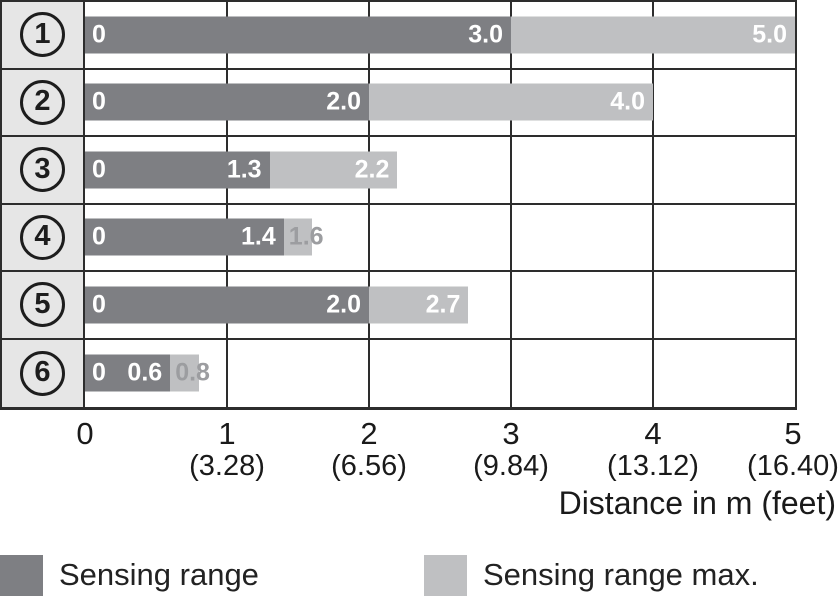 The image size is (840, 600). Describe the element at coordinates (227, 466) in the screenshot. I see `tick-feet: (3.28)` at that location.